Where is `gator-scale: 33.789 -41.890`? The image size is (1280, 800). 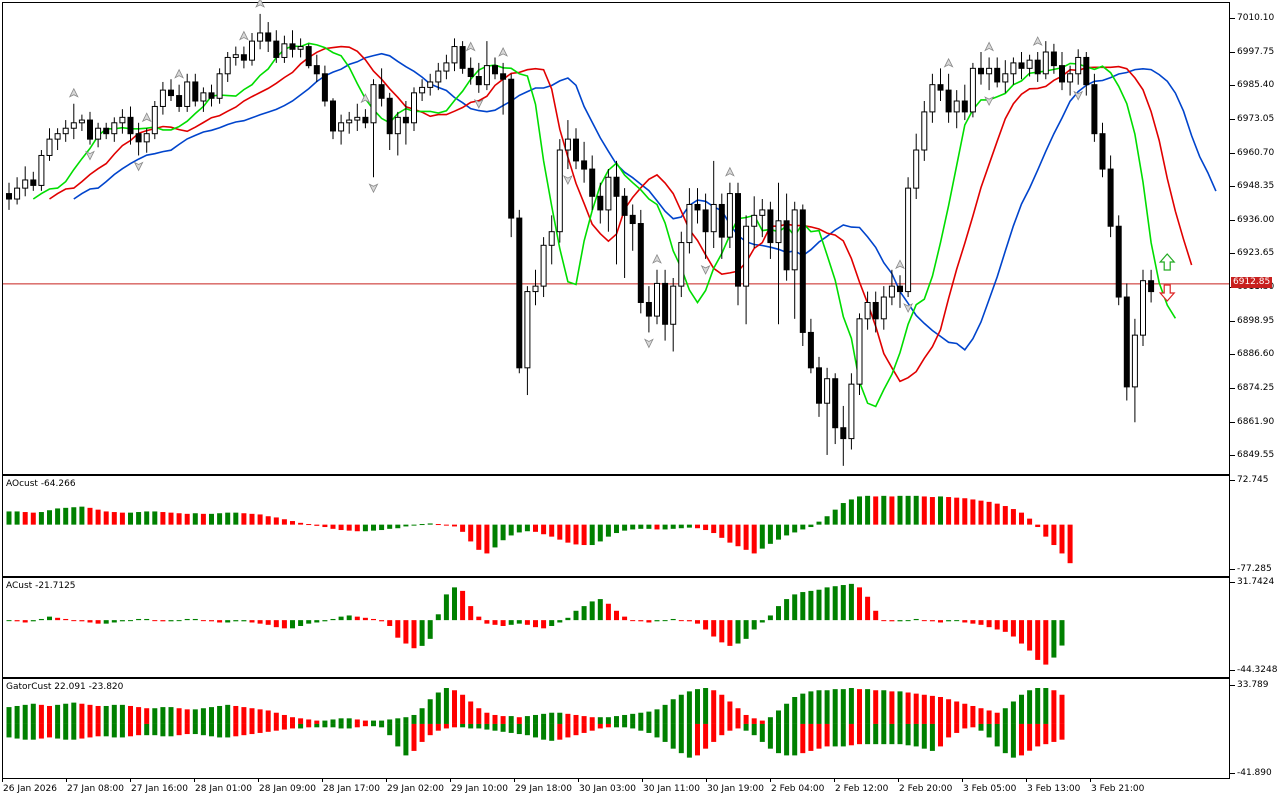 gator-scale: 33.789 -41.890 is located at coordinates (1254, 728).